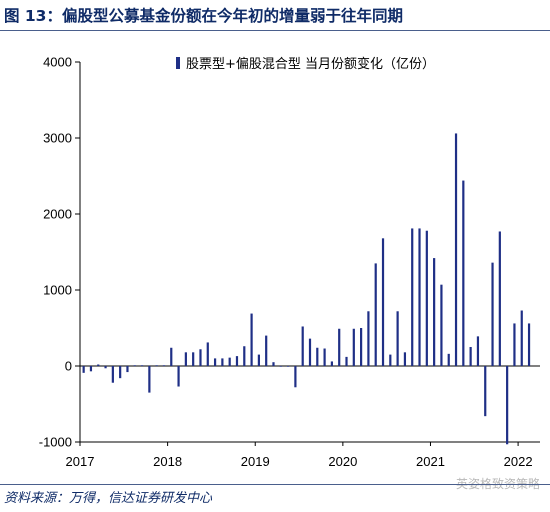 Image resolution: width=550 pixels, height=512 pixels. I want to click on x-tick-label: 2022, so click(518, 461).